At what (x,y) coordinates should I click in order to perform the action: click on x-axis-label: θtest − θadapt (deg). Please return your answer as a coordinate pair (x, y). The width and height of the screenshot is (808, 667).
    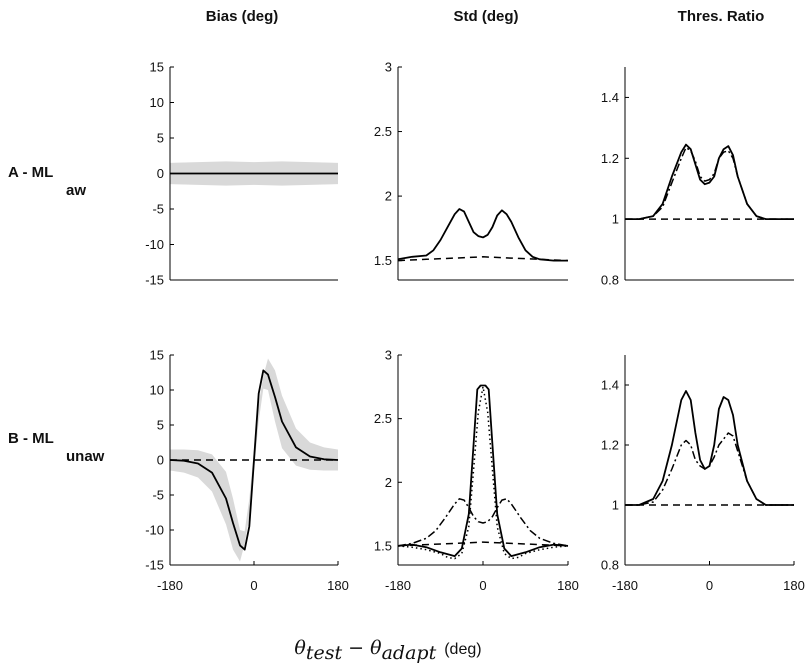
    Looking at the image, I should click on (387, 650).